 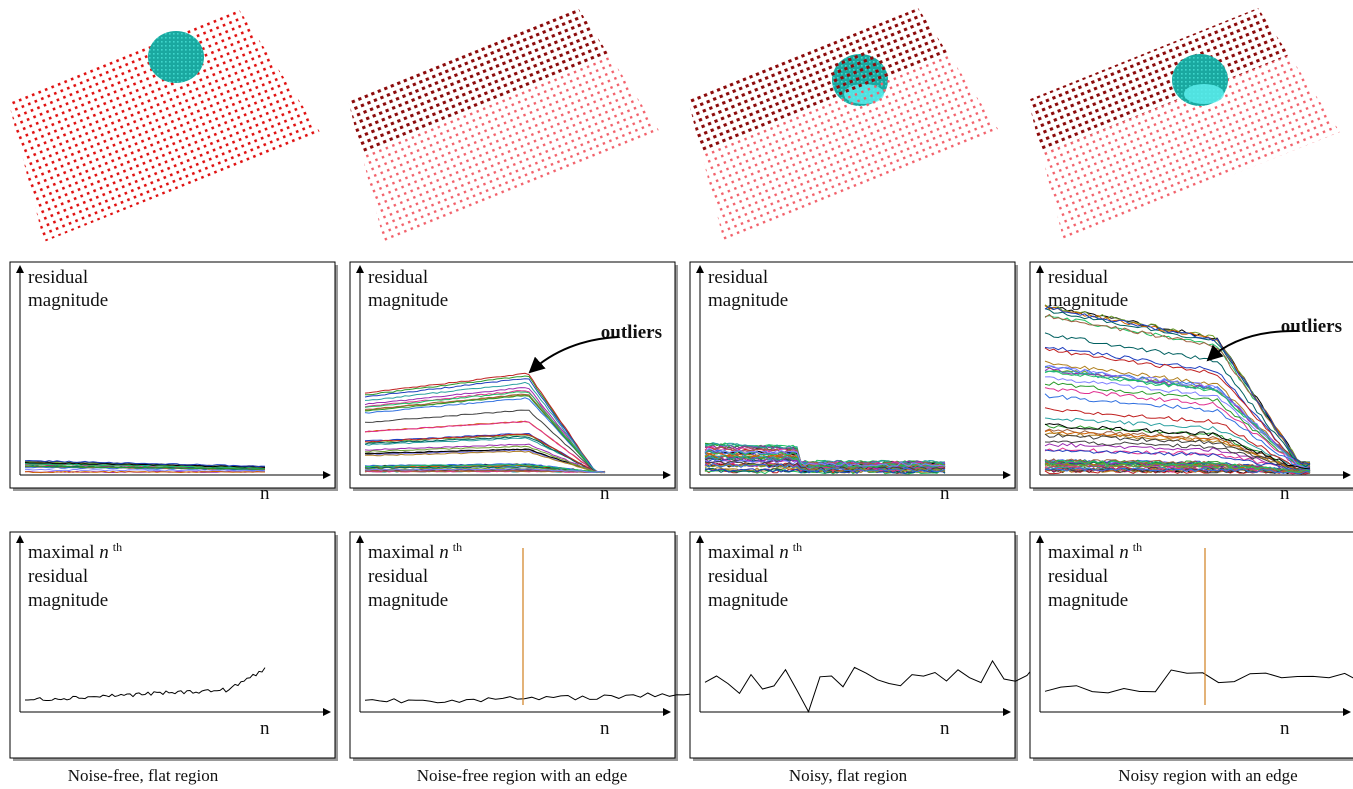 I want to click on caption: Noise-free region with an edge, so click(x=522, y=775).